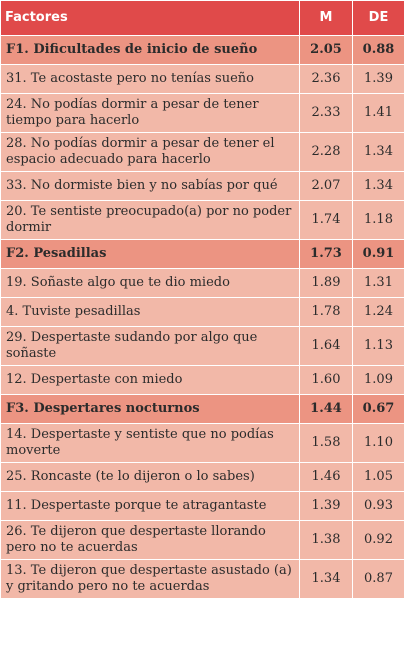 Image resolution: width=404 pixels, height=650 pixels. Describe the element at coordinates (326, 346) in the screenshot. I see `row-m: 1.64` at that location.